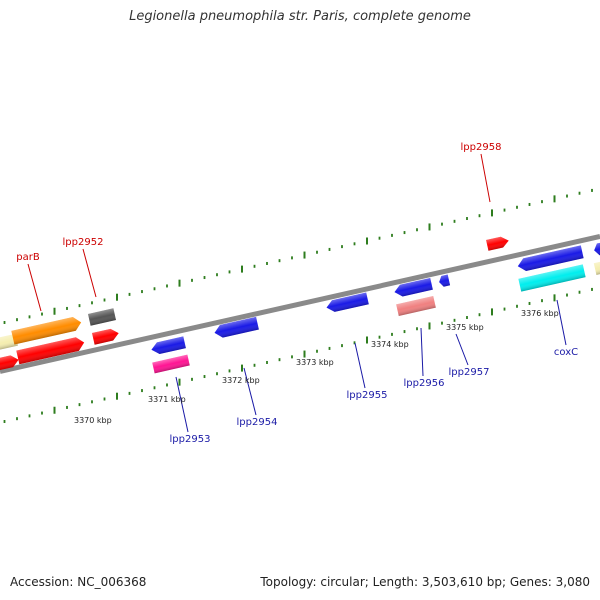 This screenshot has height=600, width=600. Describe the element at coordinates (9, 343) in the screenshot. I see `pale-yellow-feature-a` at that location.